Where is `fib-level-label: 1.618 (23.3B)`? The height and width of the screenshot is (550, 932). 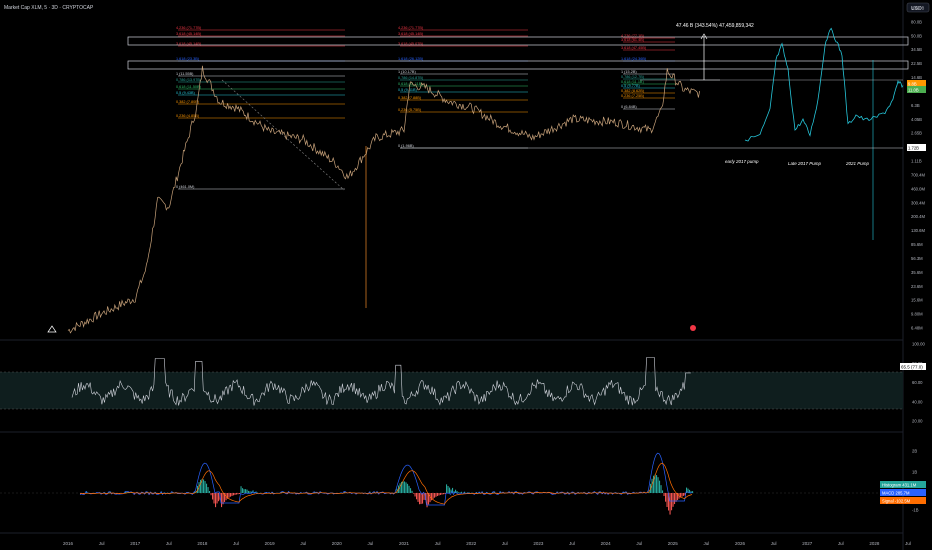
fib-level-label: 1.618 (23.3B) is located at coordinates (188, 59).